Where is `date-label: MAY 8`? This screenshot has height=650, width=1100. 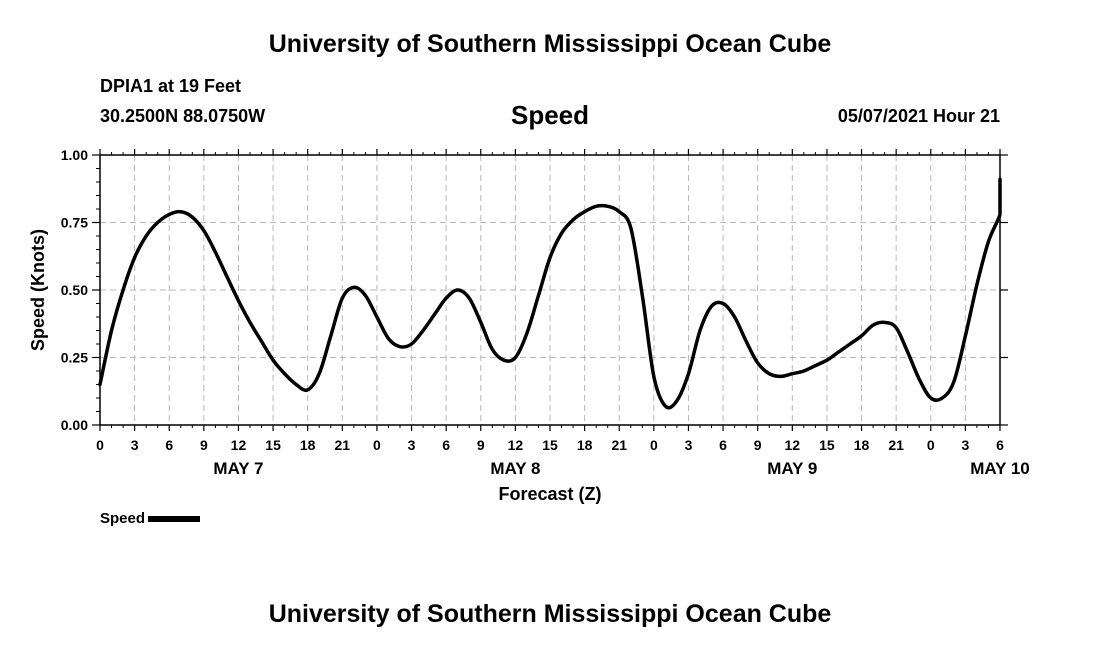
date-label: MAY 8 is located at coordinates (515, 468).